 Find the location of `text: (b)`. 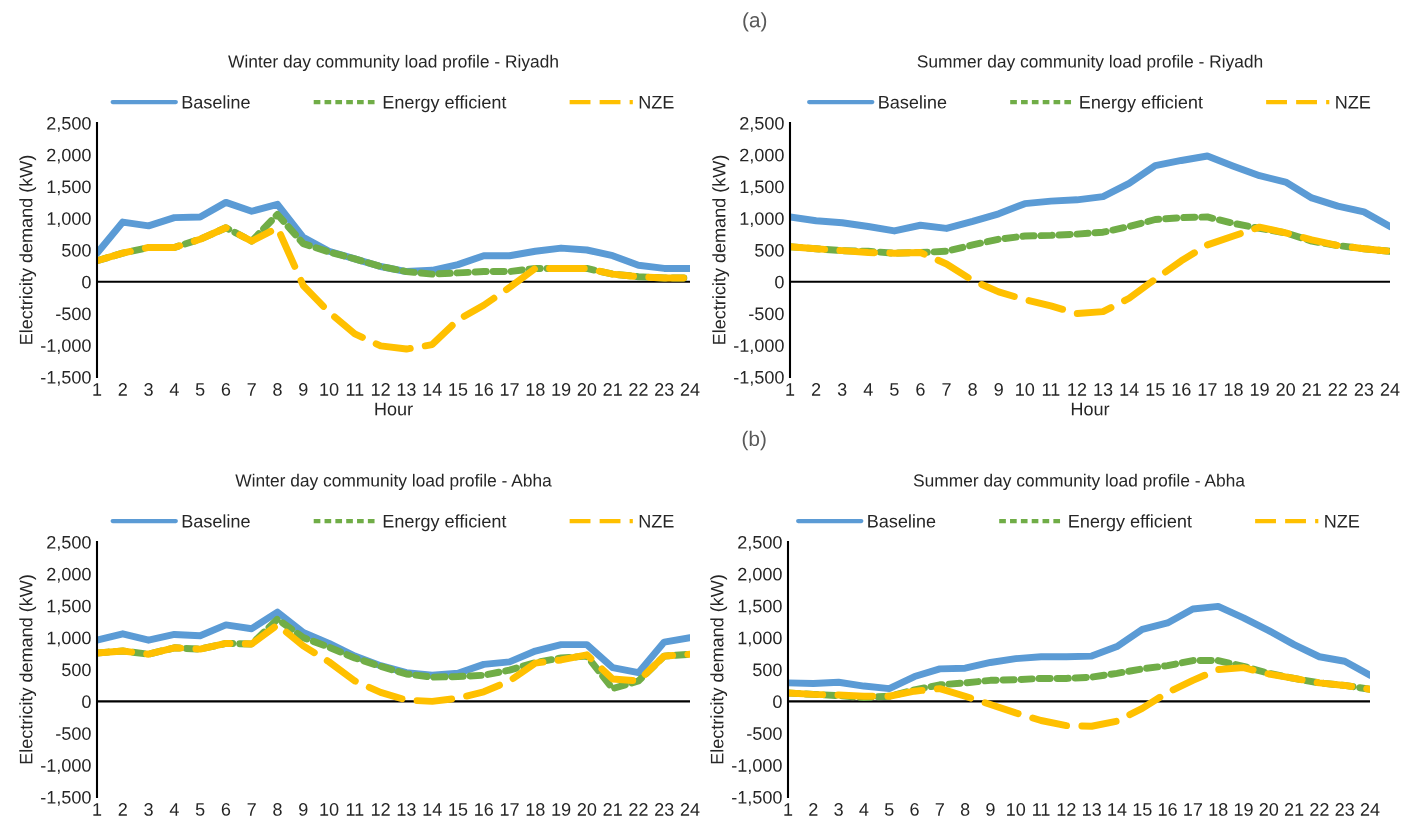

text: (b) is located at coordinates (754, 440).